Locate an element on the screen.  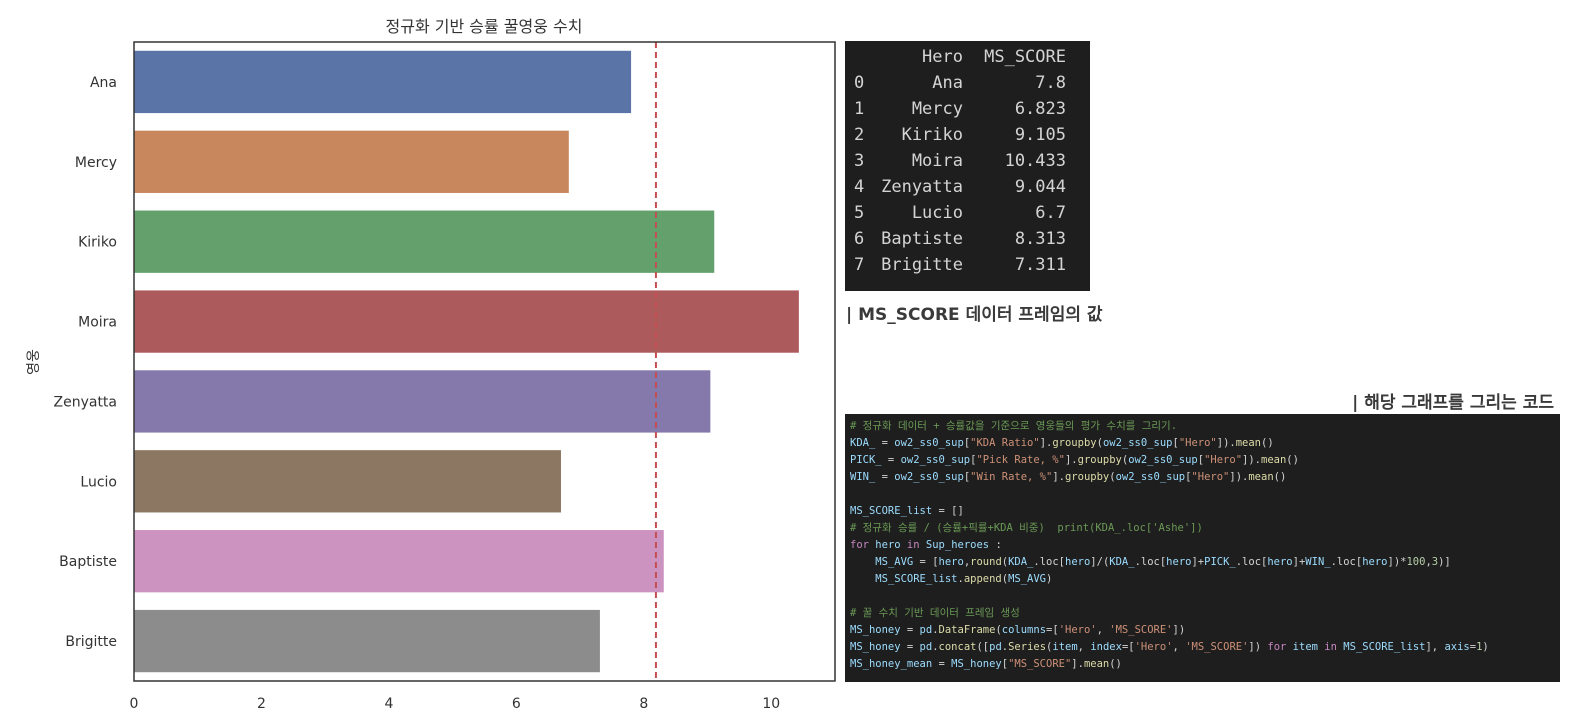
row-index: 4 is located at coordinates (859, 187).